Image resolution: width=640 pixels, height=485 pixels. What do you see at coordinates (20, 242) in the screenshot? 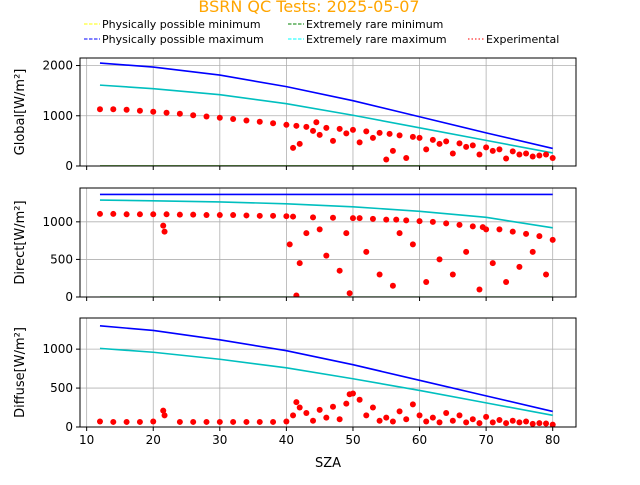
I see `y-axis-label: Direct[W/m²]` at bounding box center [20, 242].